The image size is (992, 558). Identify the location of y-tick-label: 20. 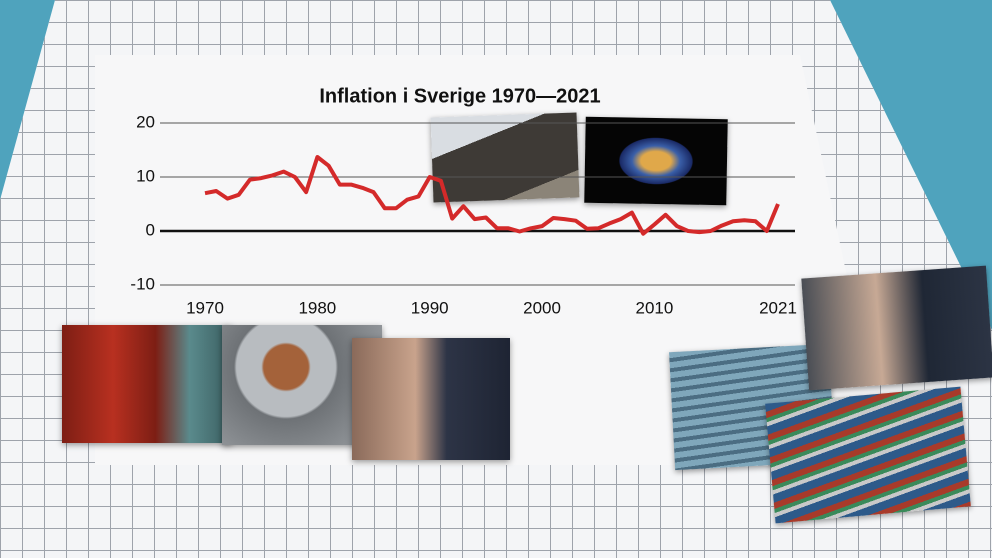
(145, 121).